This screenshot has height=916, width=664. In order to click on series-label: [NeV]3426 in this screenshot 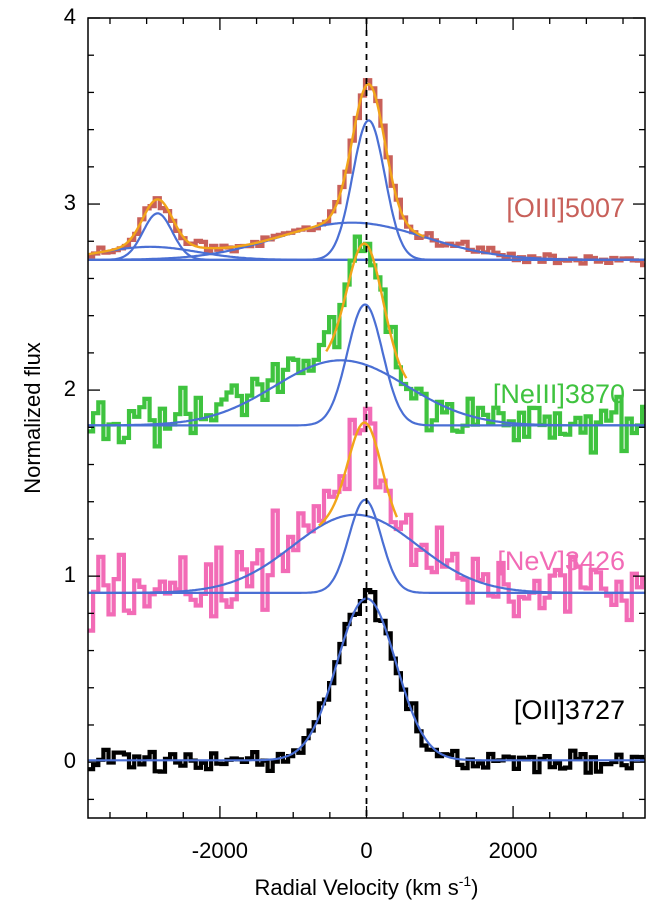, I will do `click(561, 561)`.